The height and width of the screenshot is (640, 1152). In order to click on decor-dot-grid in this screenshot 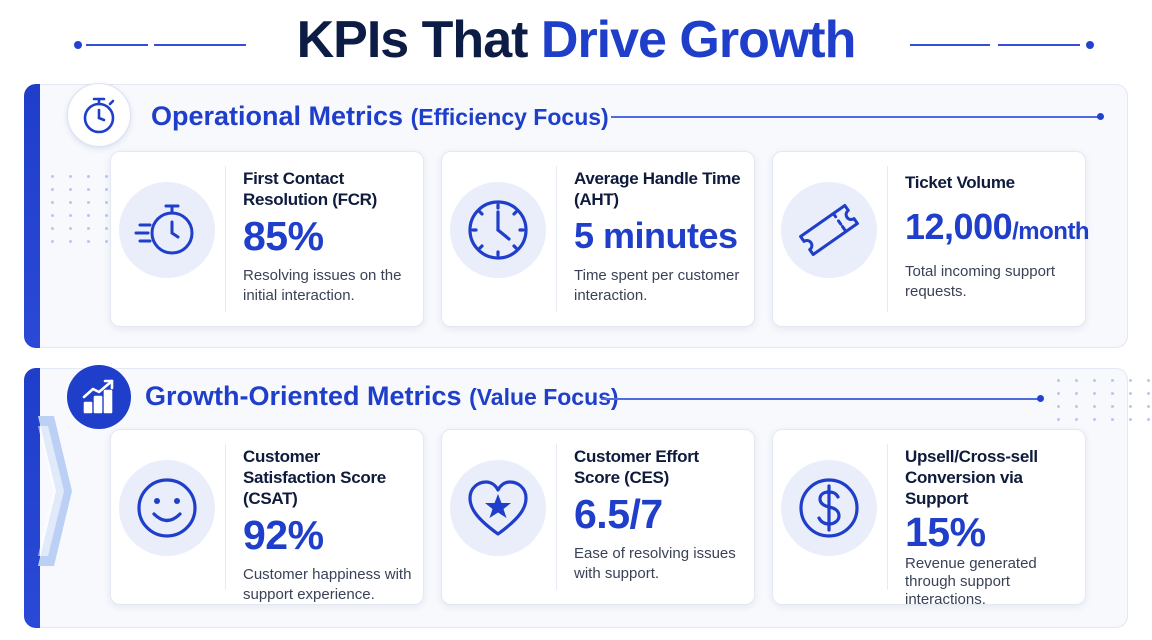, I will do `click(1104, 400)`.